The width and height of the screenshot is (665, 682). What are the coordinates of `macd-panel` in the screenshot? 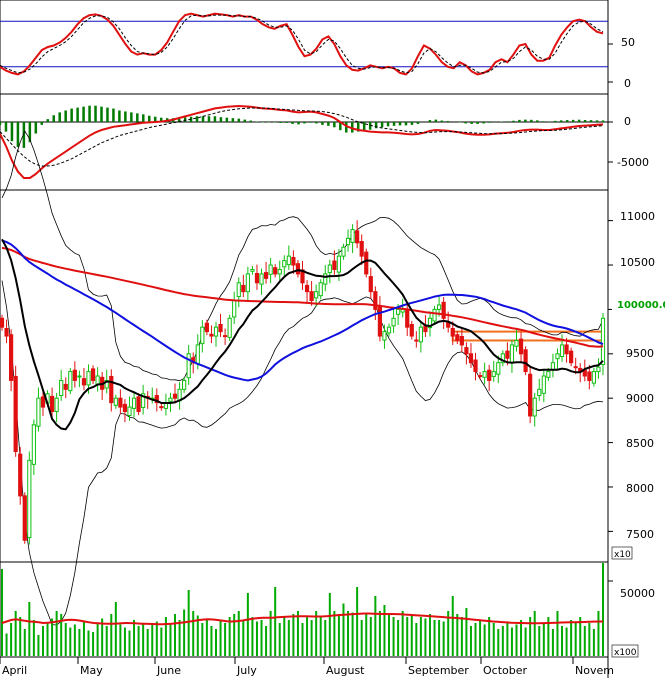 It's located at (306, 141).